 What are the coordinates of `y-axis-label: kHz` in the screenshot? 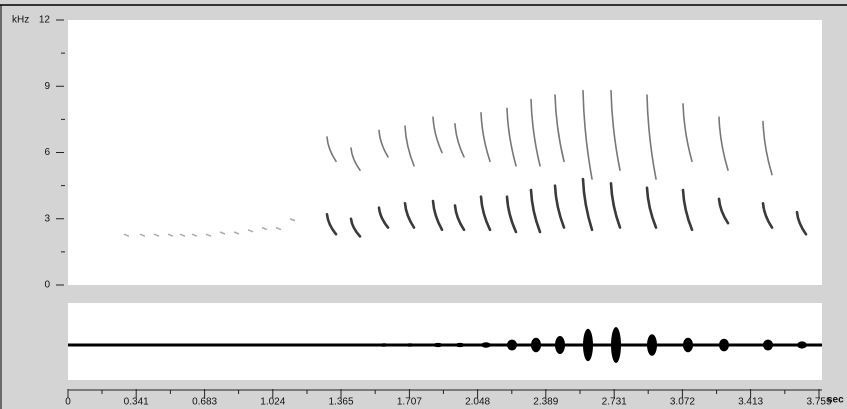 It's located at (20, 20).